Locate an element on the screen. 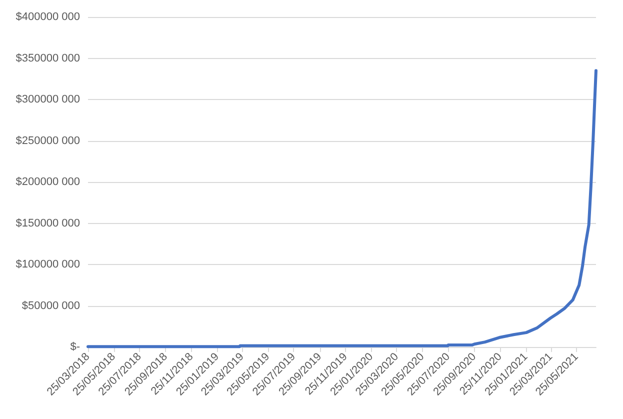 The height and width of the screenshot is (419, 623). y-tick-label: $50000 000 is located at coordinates (51, 306).